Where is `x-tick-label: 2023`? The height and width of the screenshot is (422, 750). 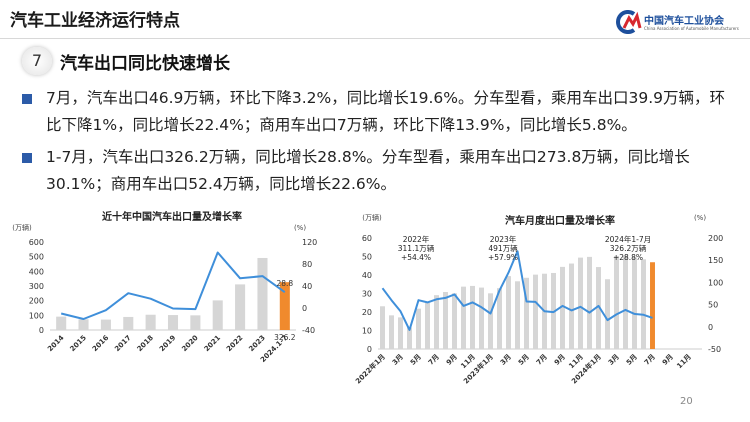
x-tick-label: 2023 is located at coordinates (257, 344).